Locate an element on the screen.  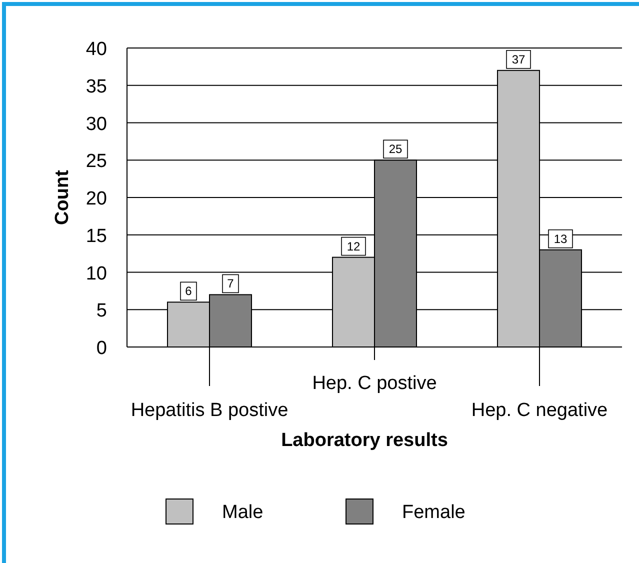
x-axis-title: Laboratory results is located at coordinates (364, 440).